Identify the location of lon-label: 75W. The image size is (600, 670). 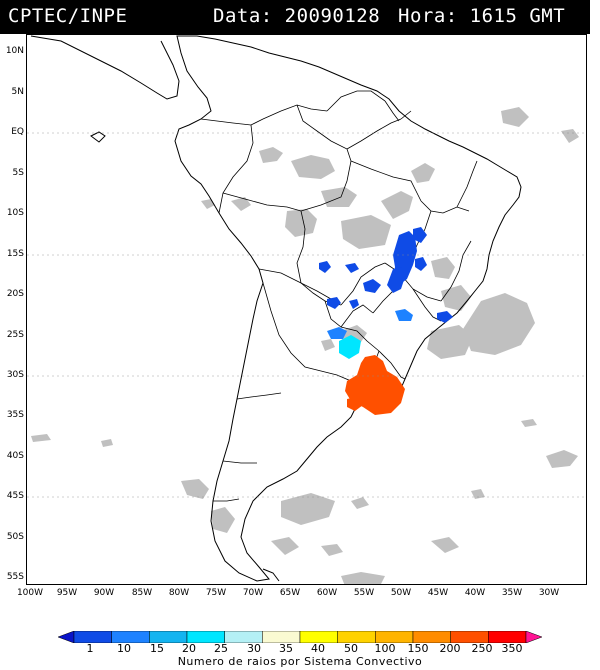
(216, 593).